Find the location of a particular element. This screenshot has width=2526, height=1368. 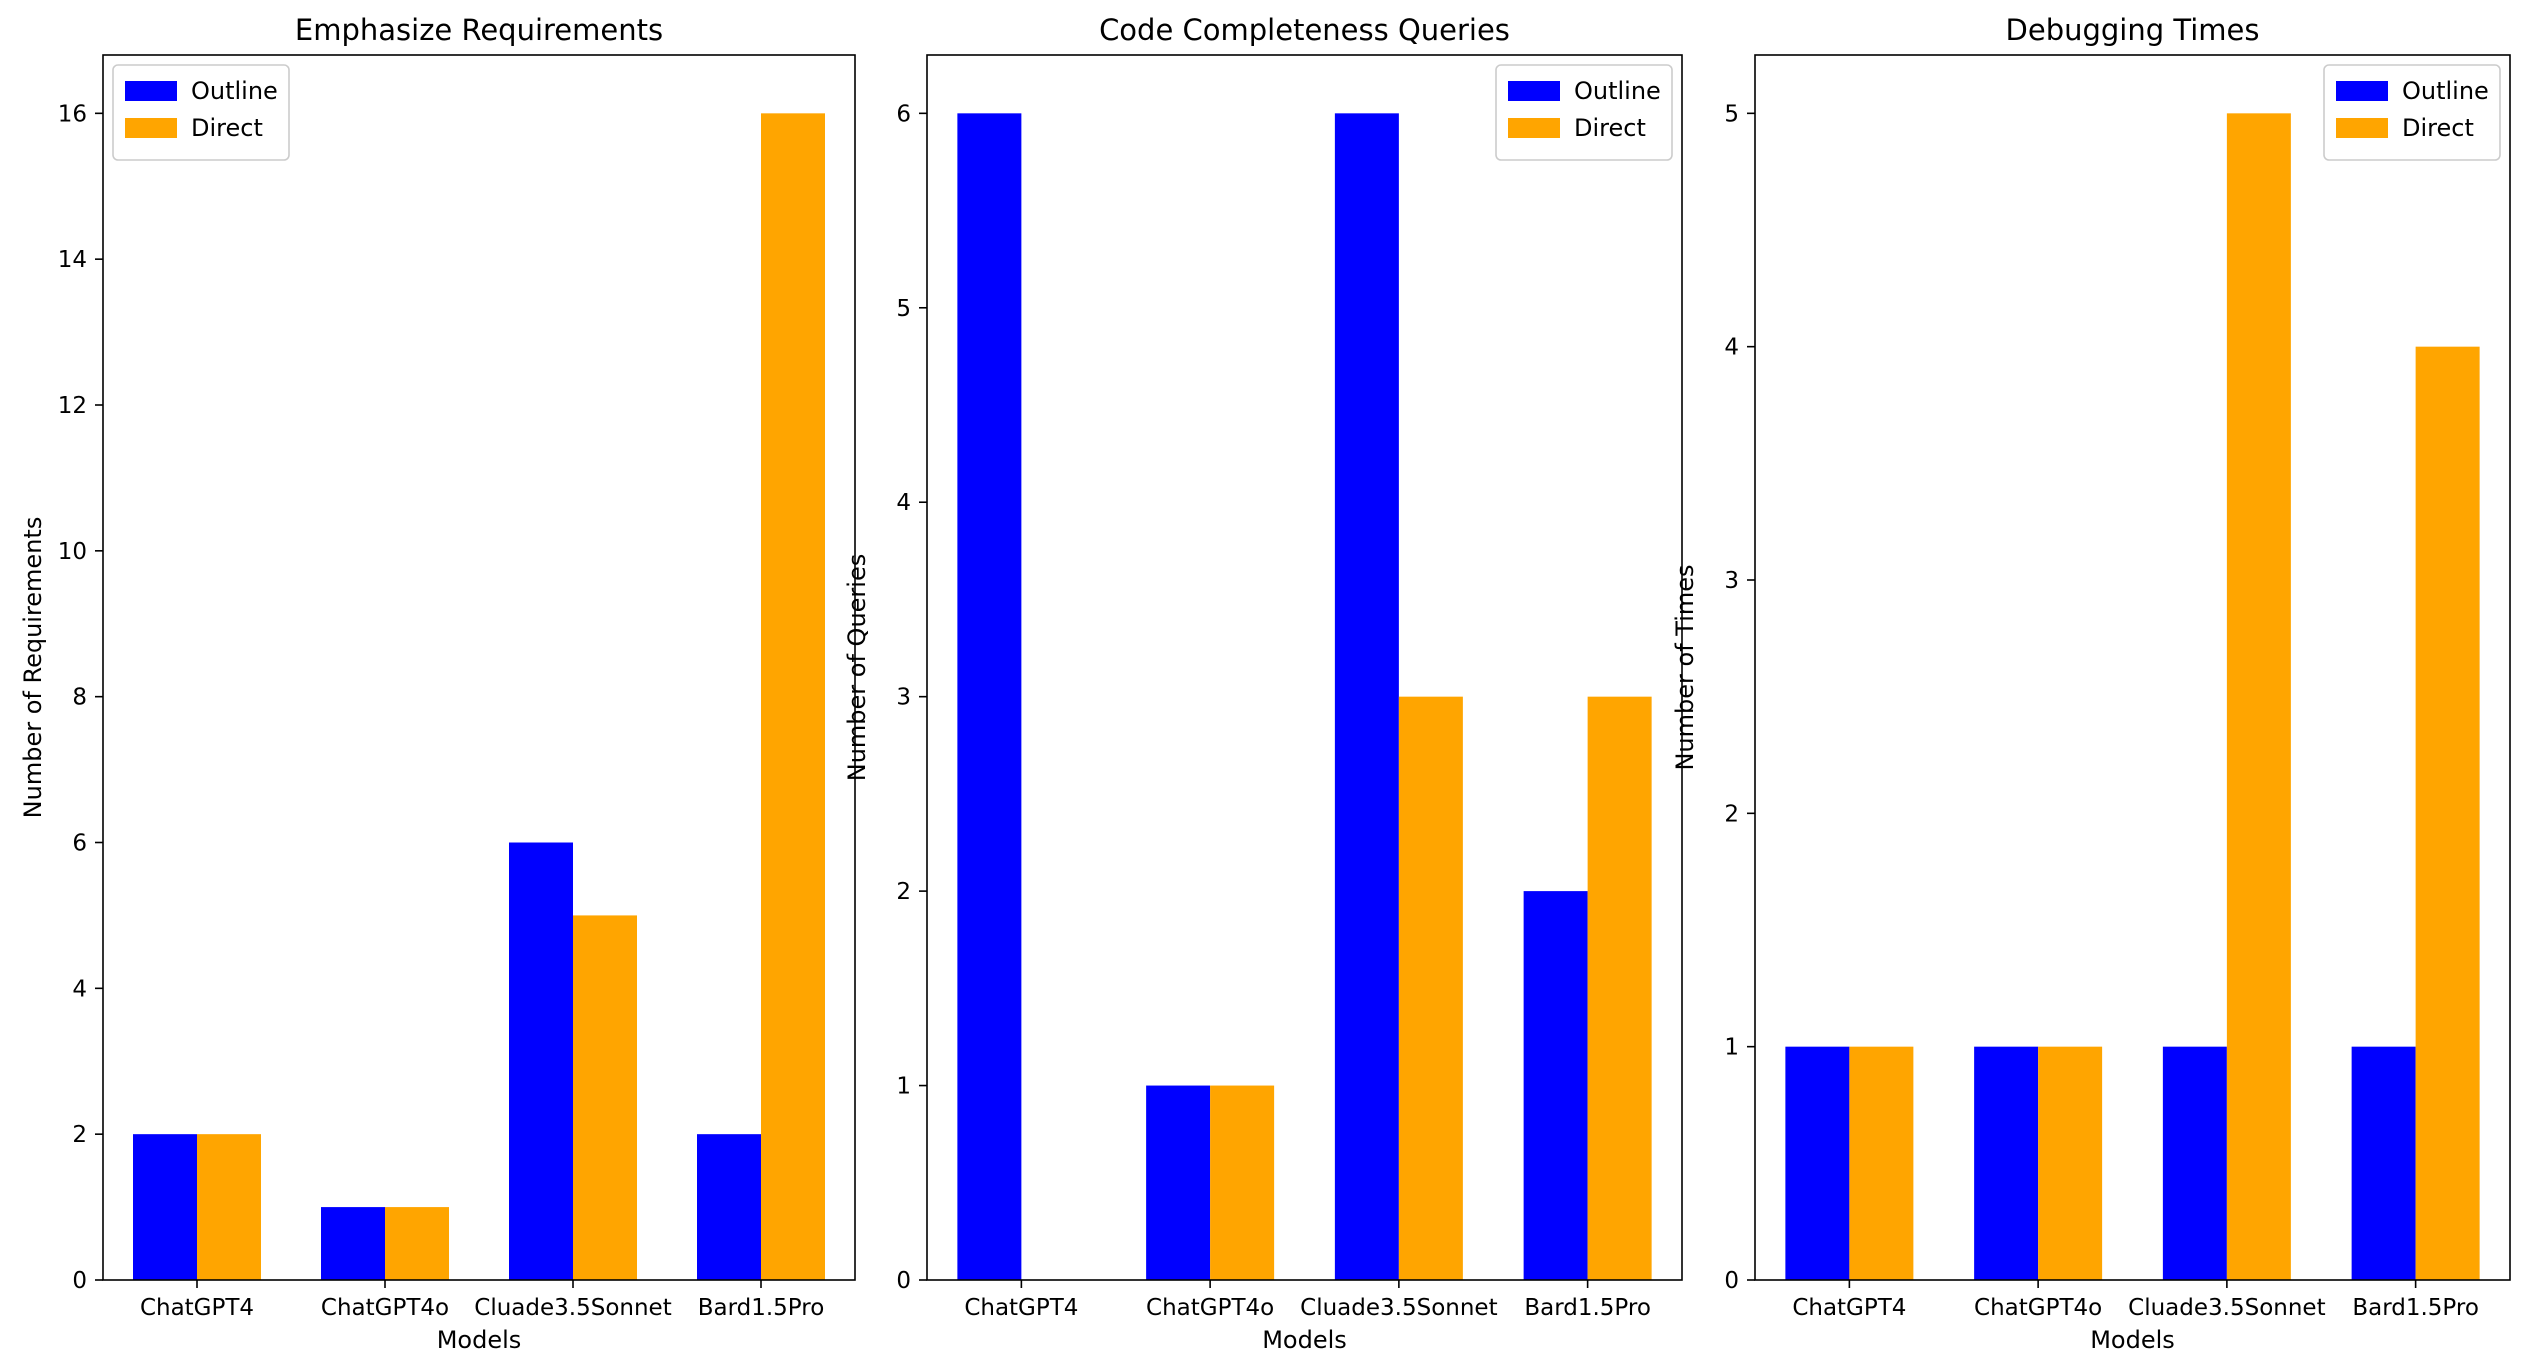

y-tick-label: 16 is located at coordinates (72, 114).